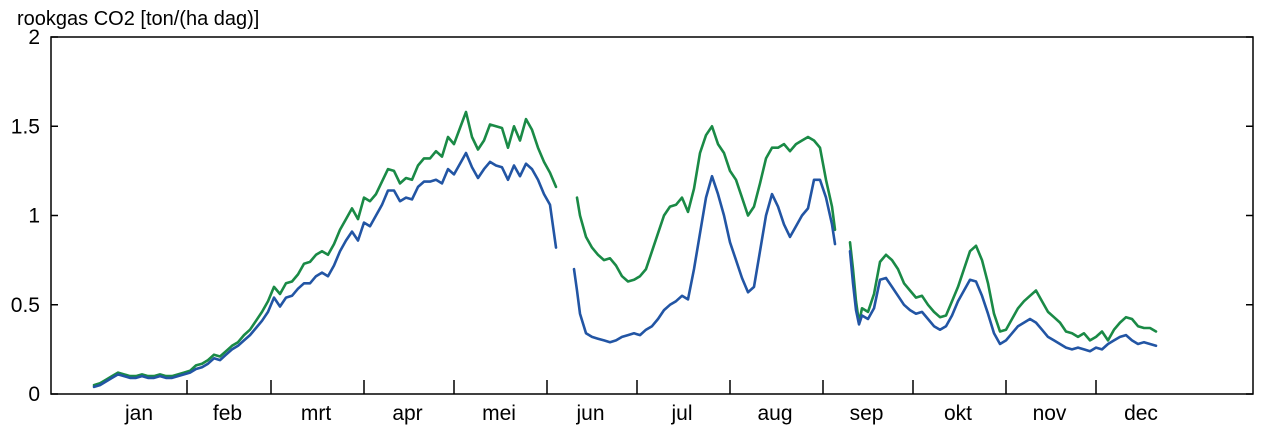 Image resolution: width=1263 pixels, height=432 pixels. I want to click on x-tick-label-feb: feb, so click(227, 413).